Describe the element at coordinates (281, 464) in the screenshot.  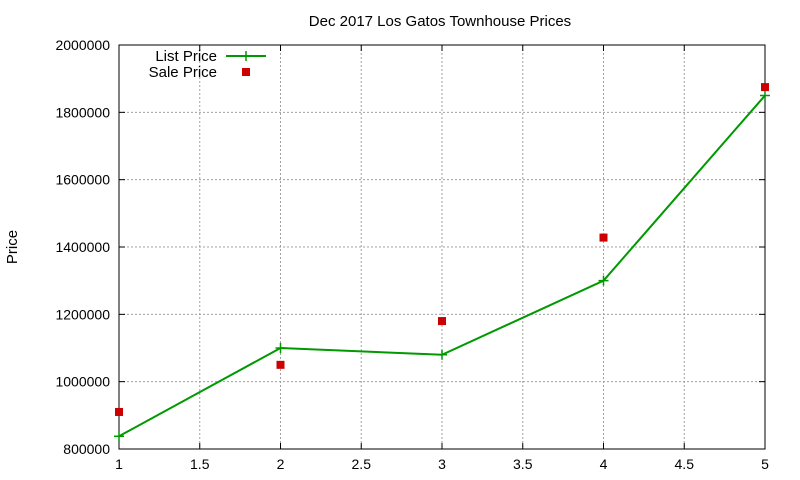
I see `x-tick-label: 2` at that location.